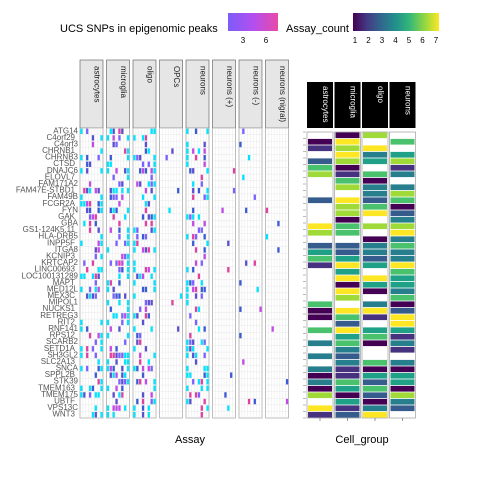 Image resolution: width=480 pixels, height=480 pixels. What do you see at coordinates (59, 308) in the screenshot?
I see `y-tick-label: NUCKS1` at bounding box center [59, 308].